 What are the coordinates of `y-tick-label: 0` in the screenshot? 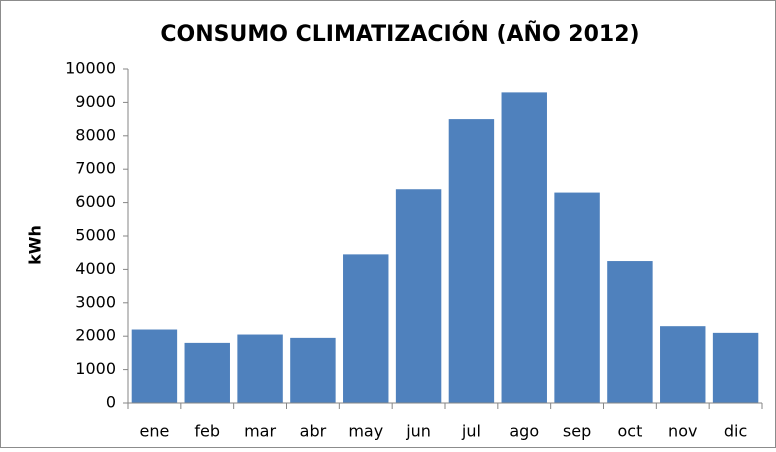 It's located at (111, 402).